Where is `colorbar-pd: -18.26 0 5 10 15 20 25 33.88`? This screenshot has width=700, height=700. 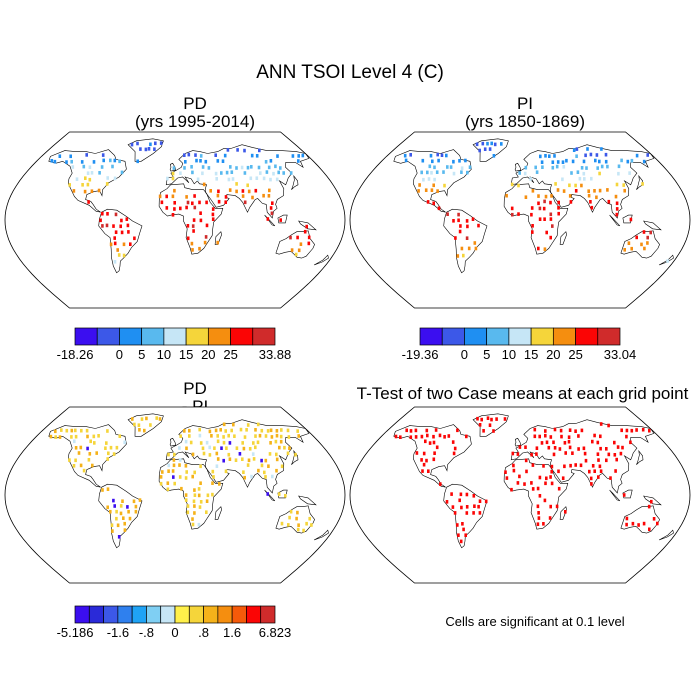 colorbar-pd: -18.26 0 5 10 15 20 25 33.88 is located at coordinates (174, 344).